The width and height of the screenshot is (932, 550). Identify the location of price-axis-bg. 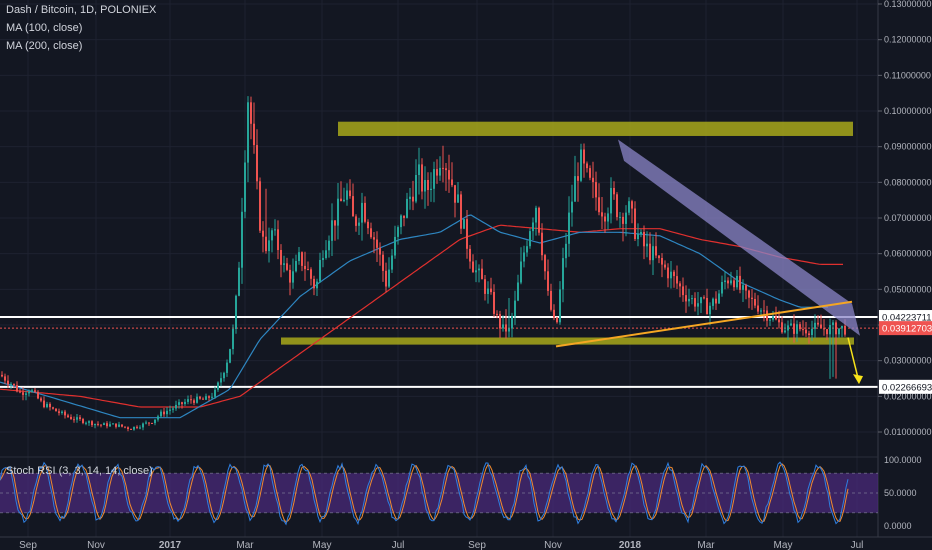
(905, 275).